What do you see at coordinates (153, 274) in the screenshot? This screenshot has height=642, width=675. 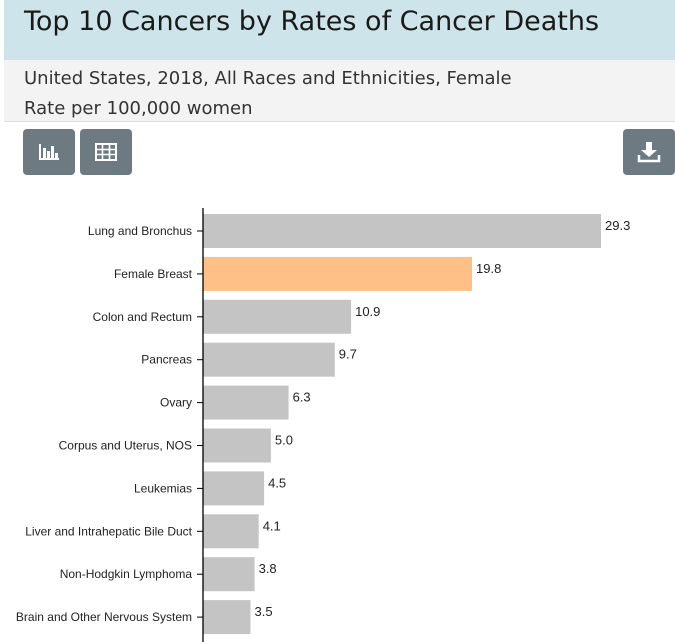 I see `category-label-1: Female Breast` at bounding box center [153, 274].